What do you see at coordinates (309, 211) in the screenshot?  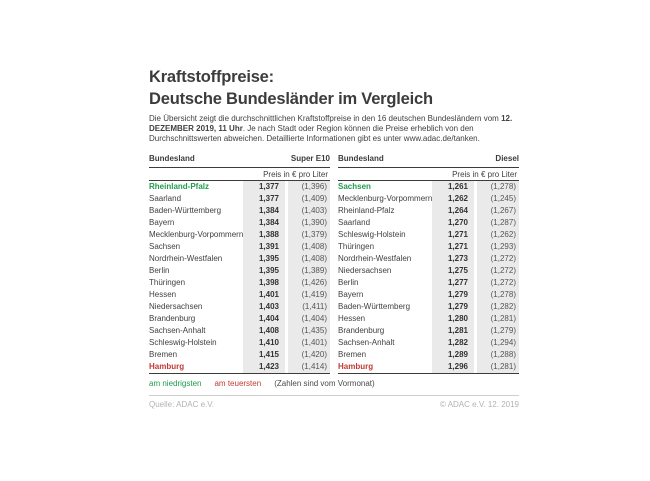 I see `previous-month-price: (1,403)` at bounding box center [309, 211].